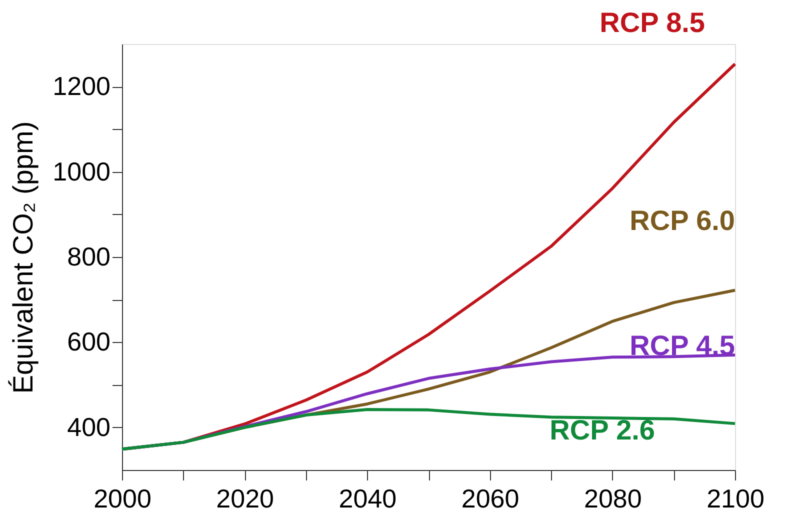 Image resolution: width=804 pixels, height=517 pixels. I want to click on x-tick-label: 2000, so click(123, 499).